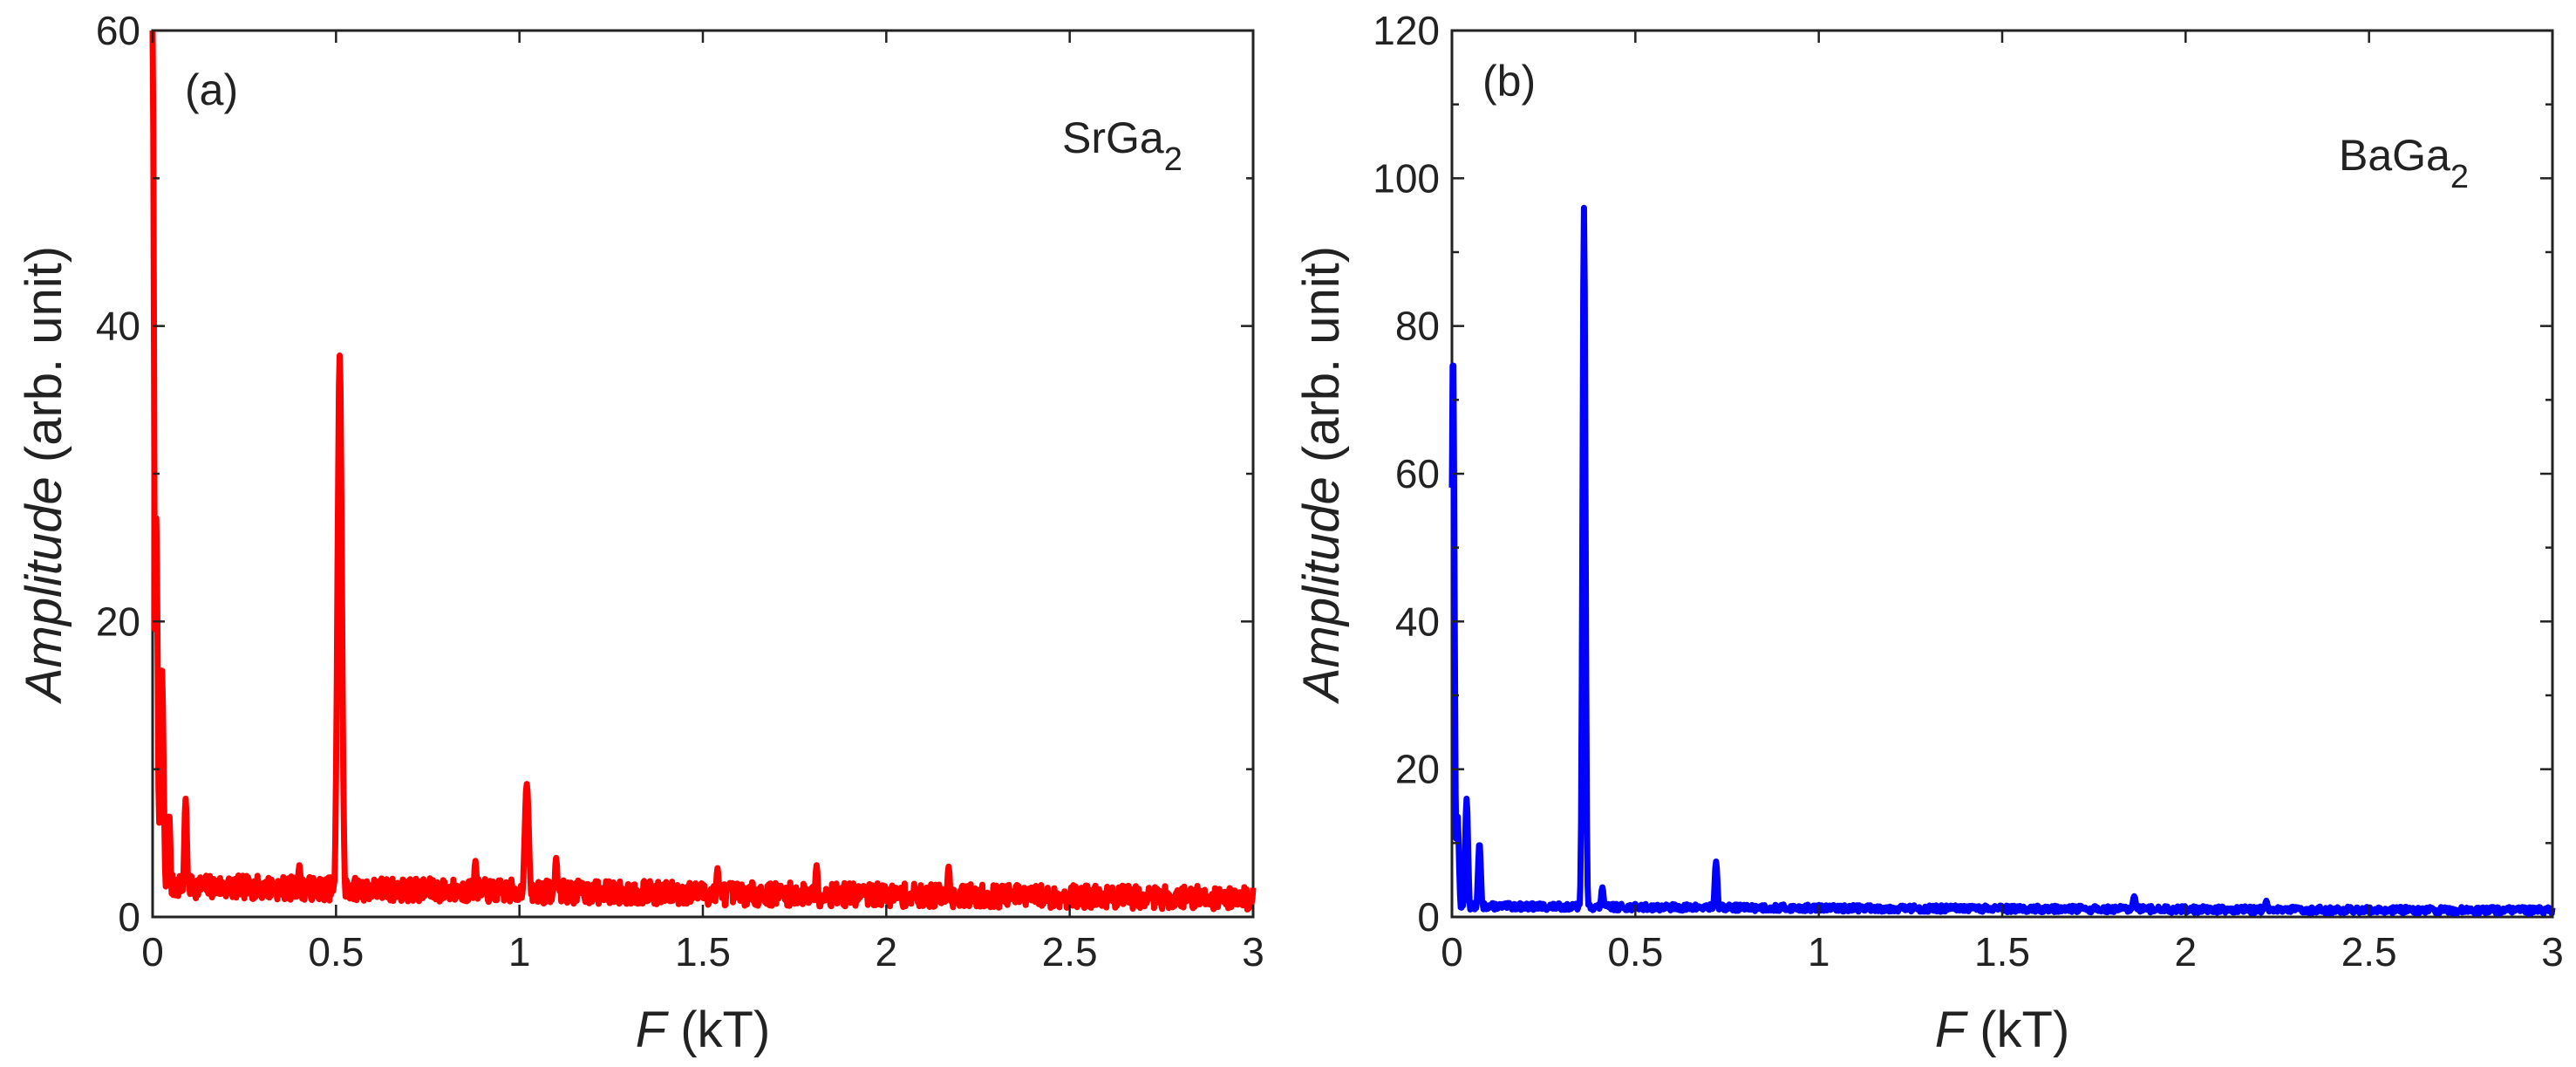 This screenshot has height=1067, width=2576. I want to click on x-axis-title-a-rest: (kT), so click(718, 1030).